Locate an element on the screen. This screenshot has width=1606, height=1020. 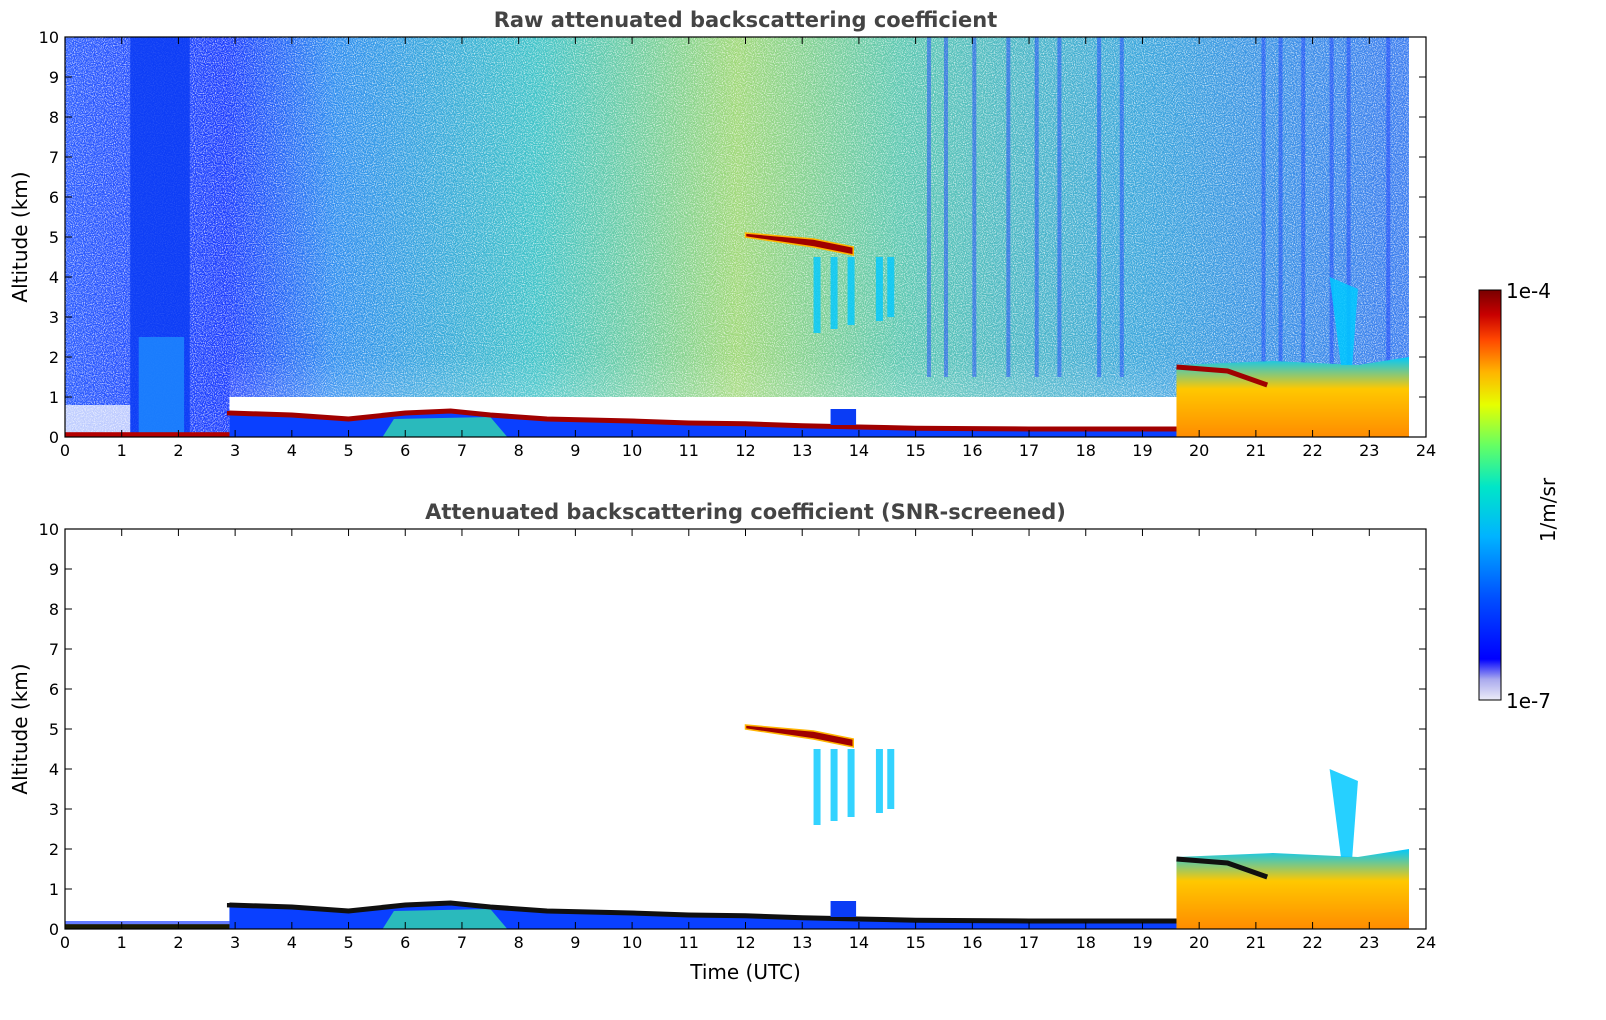
y-tick-label: 8 is located at coordinates (54, 609).